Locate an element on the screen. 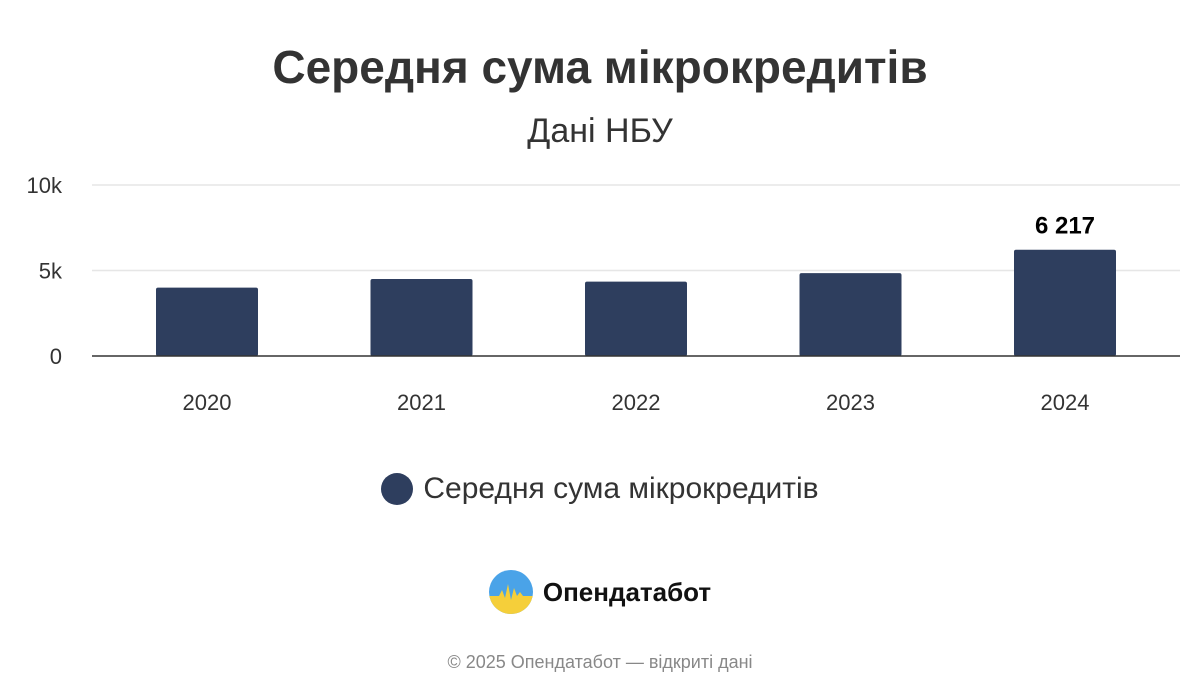 Image resolution: width=1200 pixels, height=700 pixels. bars is located at coordinates (636, 302).